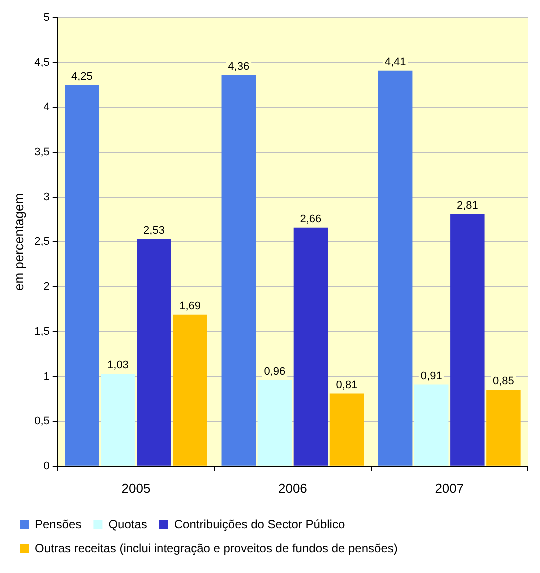 Image resolution: width=540 pixels, height=573 pixels. Describe the element at coordinates (395, 62) in the screenshot. I see `data-label: 4,41` at that location.